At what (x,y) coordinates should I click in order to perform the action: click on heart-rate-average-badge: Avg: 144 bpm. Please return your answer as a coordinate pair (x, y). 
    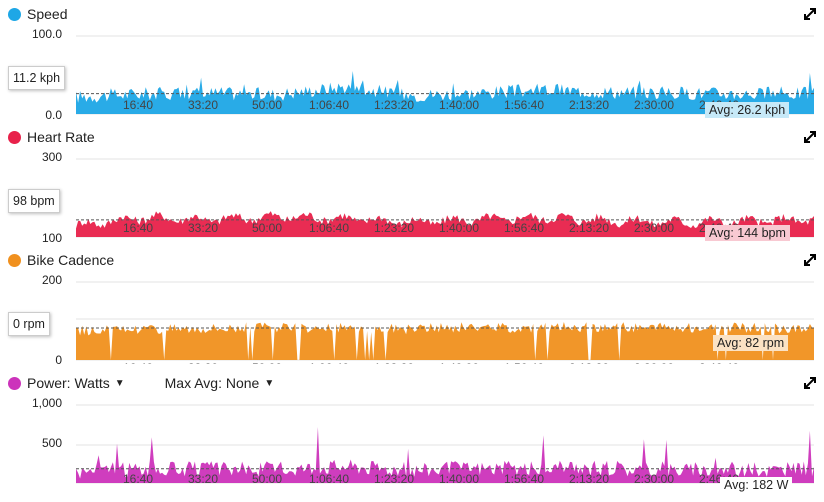
    Looking at the image, I should click on (747, 233).